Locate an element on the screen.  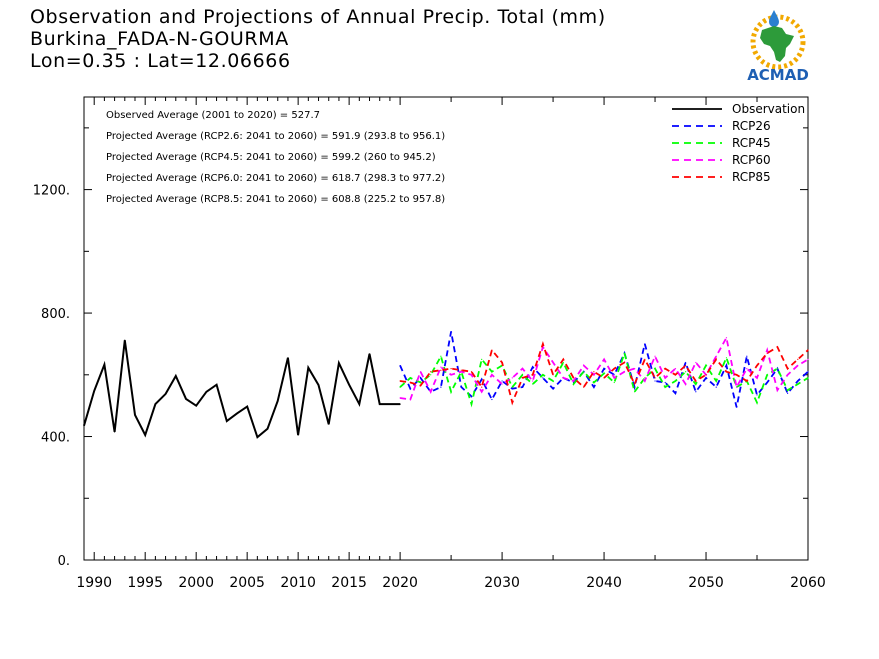
x-tick-label: 2010 is located at coordinates (298, 583).